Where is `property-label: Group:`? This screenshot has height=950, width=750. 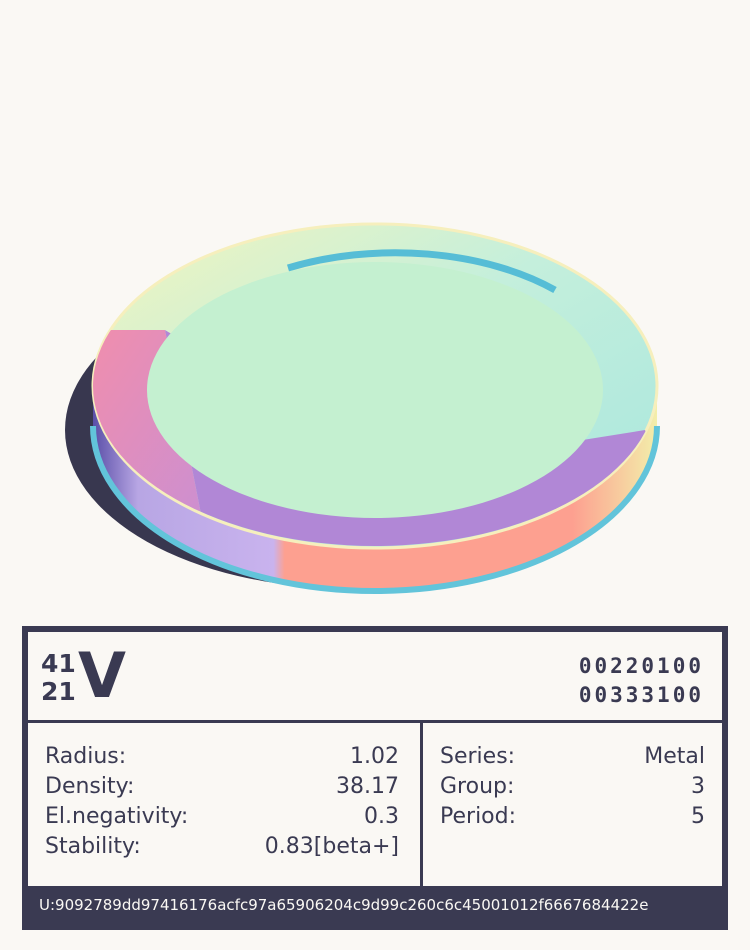 property-label: Group: is located at coordinates (477, 786).